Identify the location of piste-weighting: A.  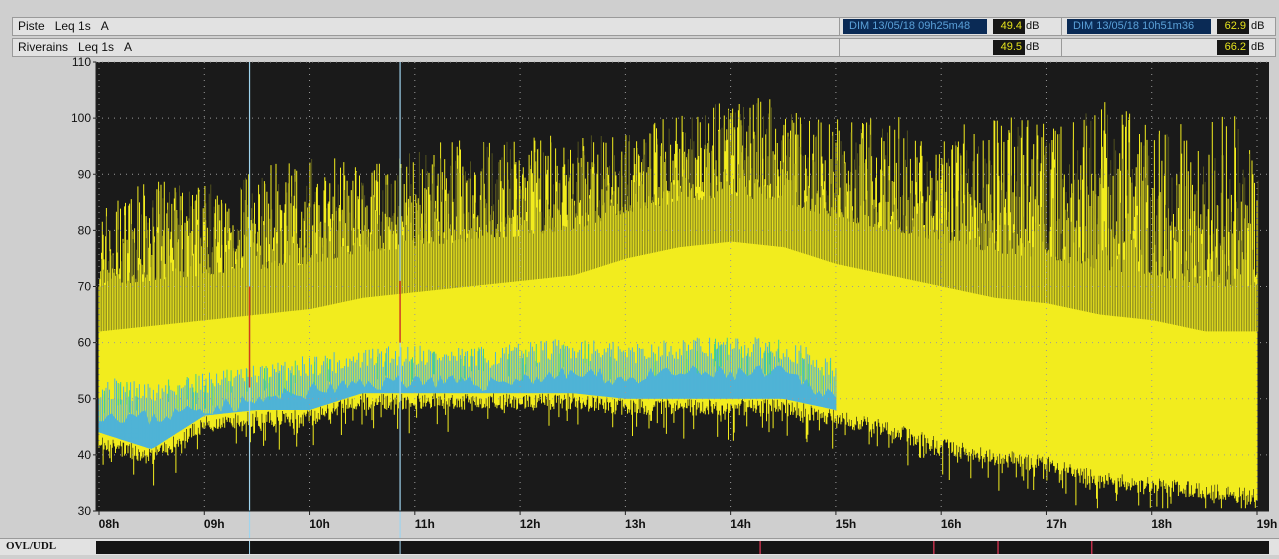
(104, 26).